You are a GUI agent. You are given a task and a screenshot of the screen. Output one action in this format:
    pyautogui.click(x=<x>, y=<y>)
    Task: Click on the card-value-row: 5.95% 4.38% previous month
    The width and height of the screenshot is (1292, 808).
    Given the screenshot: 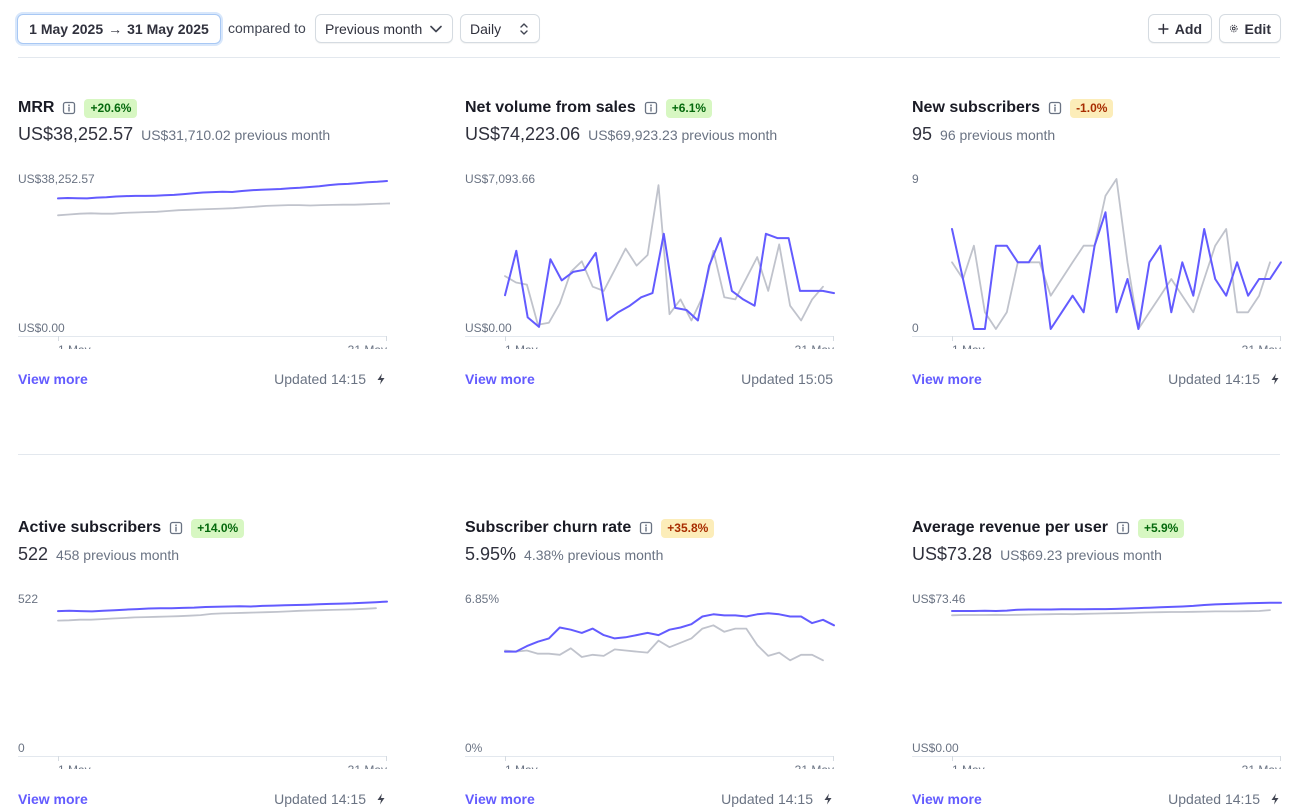 What is the action you would take?
    pyautogui.click(x=564, y=554)
    